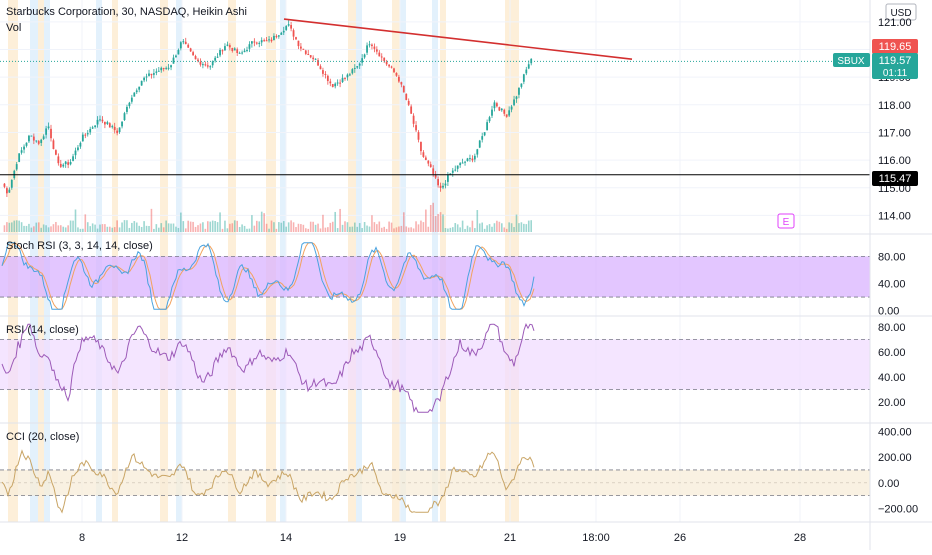 Image resolution: width=932 pixels, height=555 pixels. Describe the element at coordinates (901, 12) in the screenshot. I see `currency-button` at that location.